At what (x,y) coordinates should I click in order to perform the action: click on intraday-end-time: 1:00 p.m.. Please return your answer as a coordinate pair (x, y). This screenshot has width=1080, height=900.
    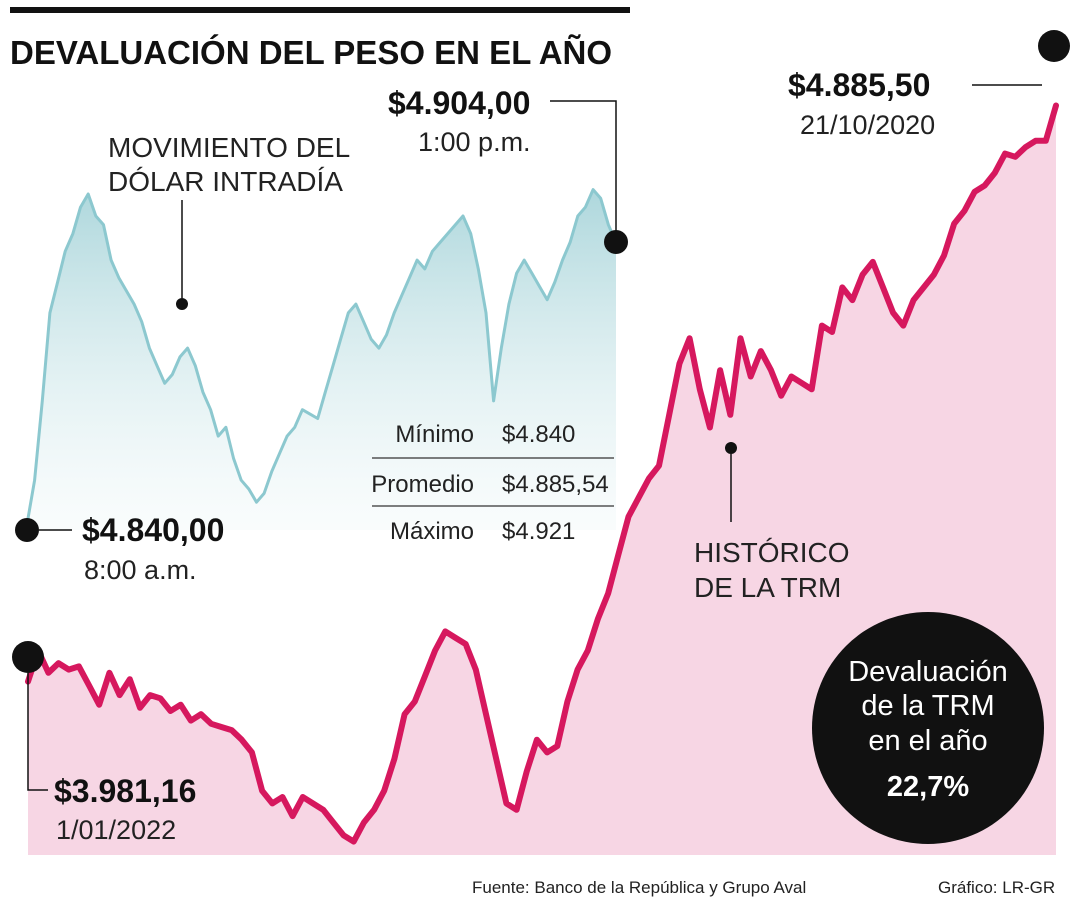
    Looking at the image, I should click on (474, 142).